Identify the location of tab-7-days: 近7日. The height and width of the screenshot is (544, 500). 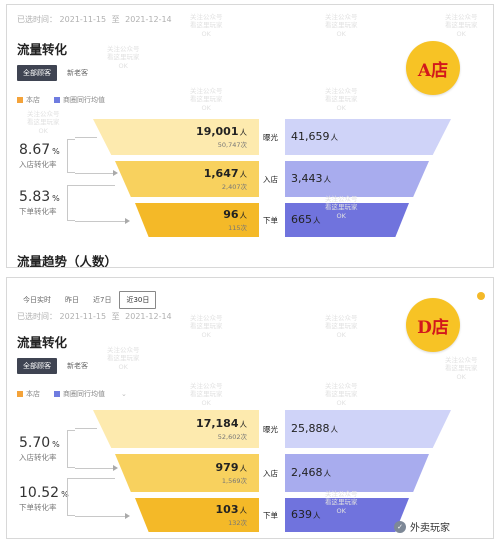
(102, 300).